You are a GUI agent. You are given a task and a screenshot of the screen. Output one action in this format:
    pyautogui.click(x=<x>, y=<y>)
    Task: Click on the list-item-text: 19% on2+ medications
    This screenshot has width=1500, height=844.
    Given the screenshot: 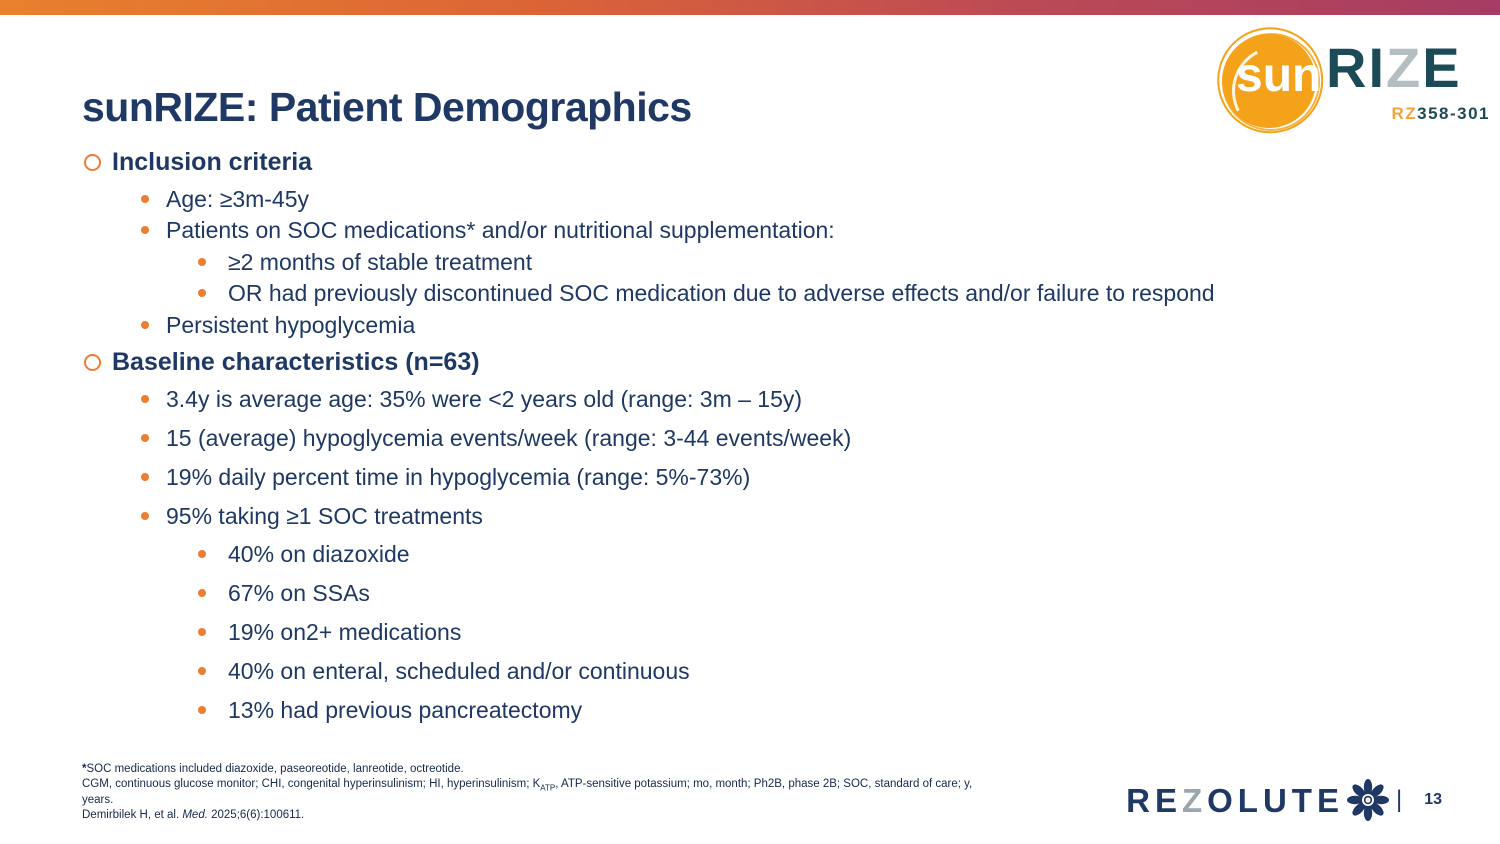 What is the action you would take?
    pyautogui.click(x=345, y=632)
    